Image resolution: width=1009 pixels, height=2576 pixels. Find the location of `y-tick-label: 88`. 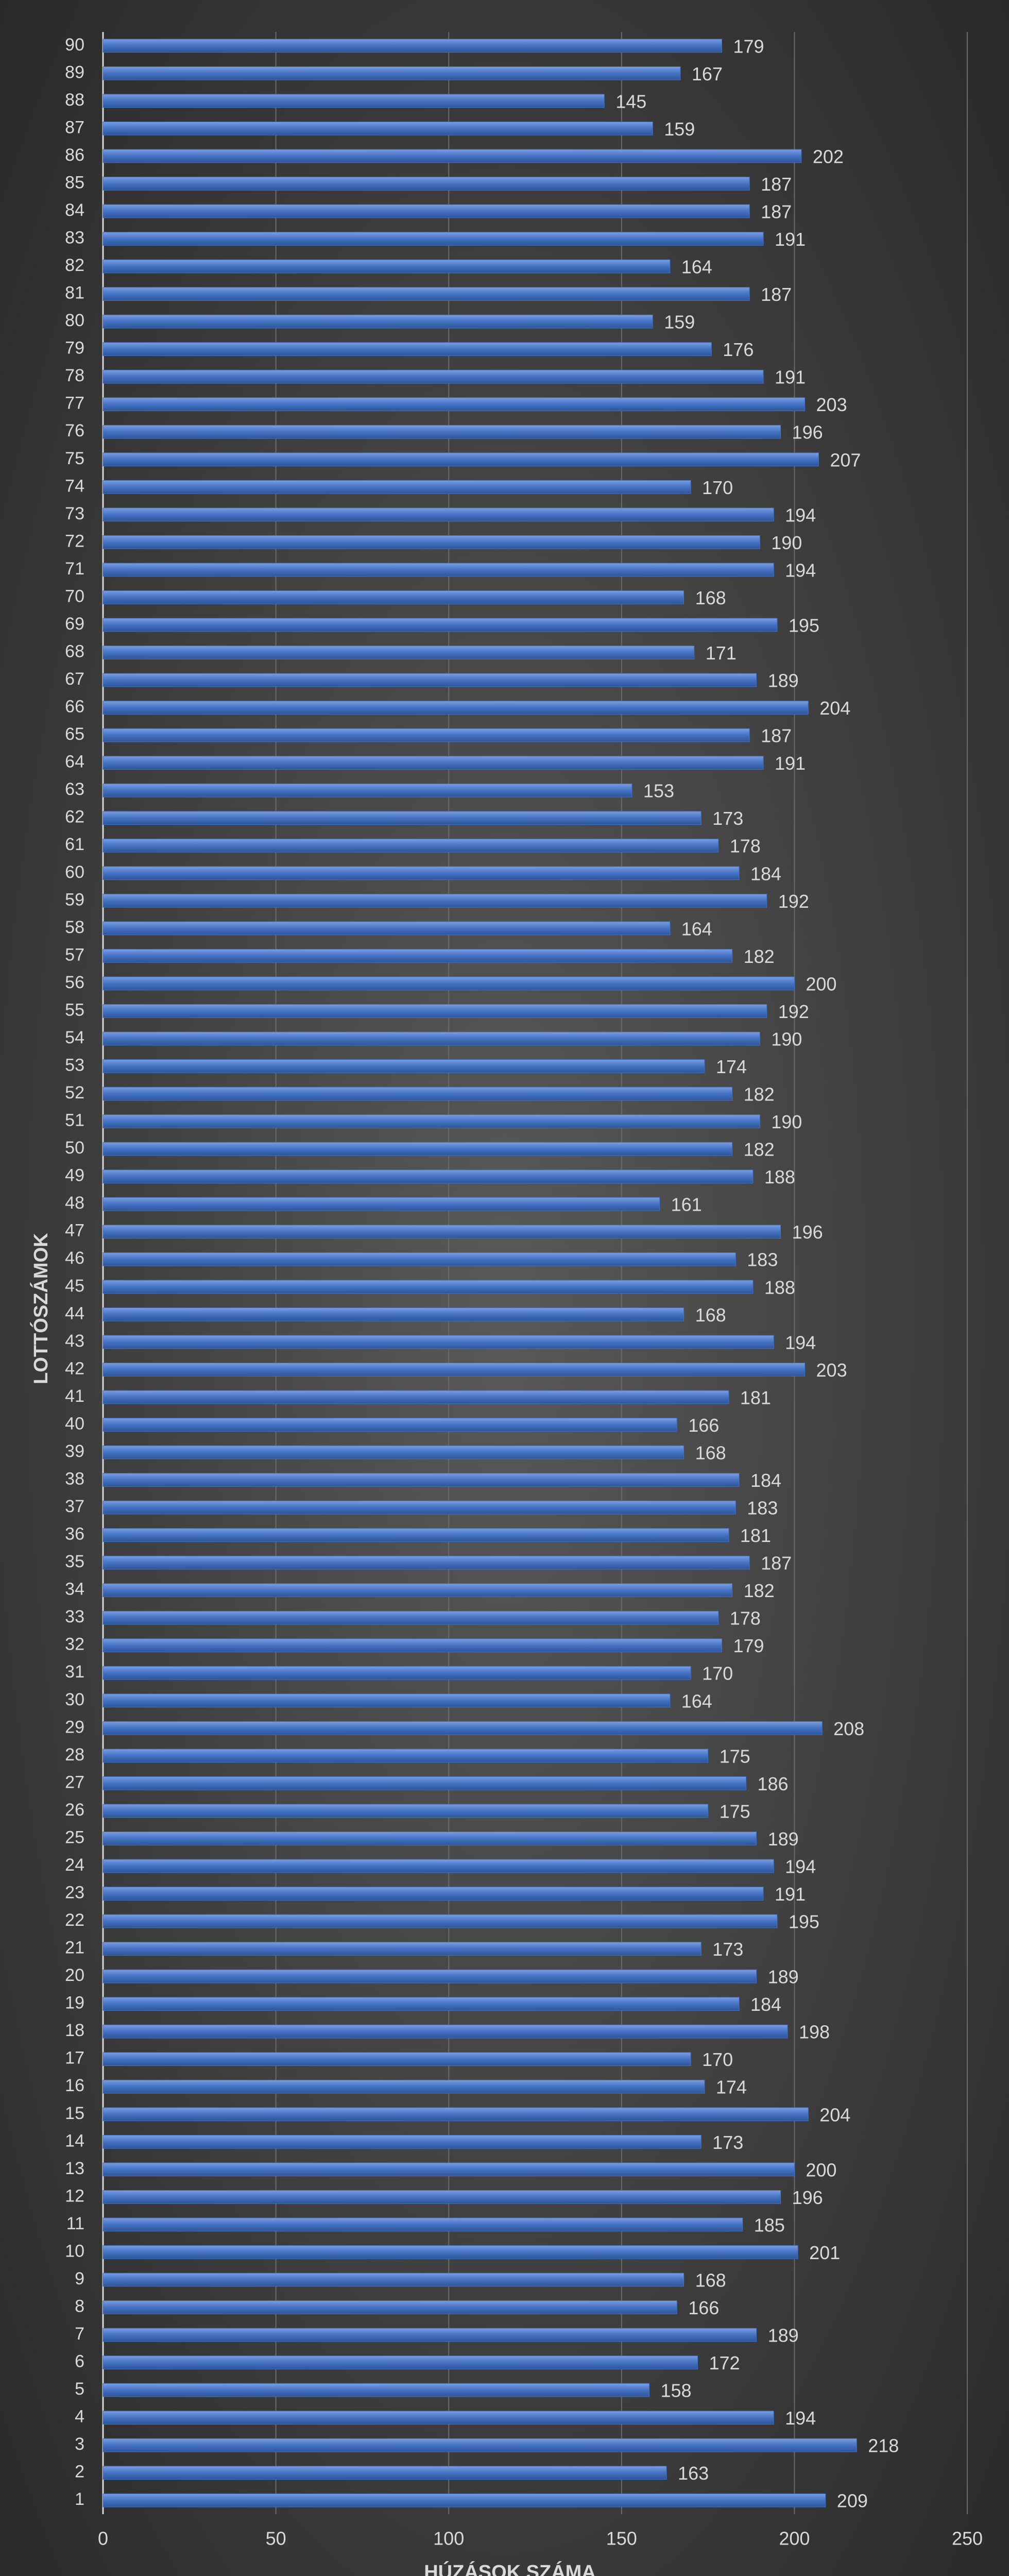

y-tick-label: 88 is located at coordinates (74, 100).